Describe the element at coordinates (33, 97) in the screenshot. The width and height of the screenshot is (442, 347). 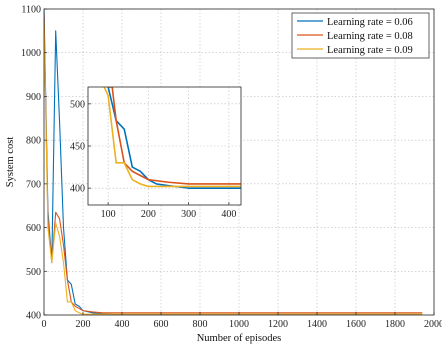
I see `main-ytick-label-900: 900` at that location.